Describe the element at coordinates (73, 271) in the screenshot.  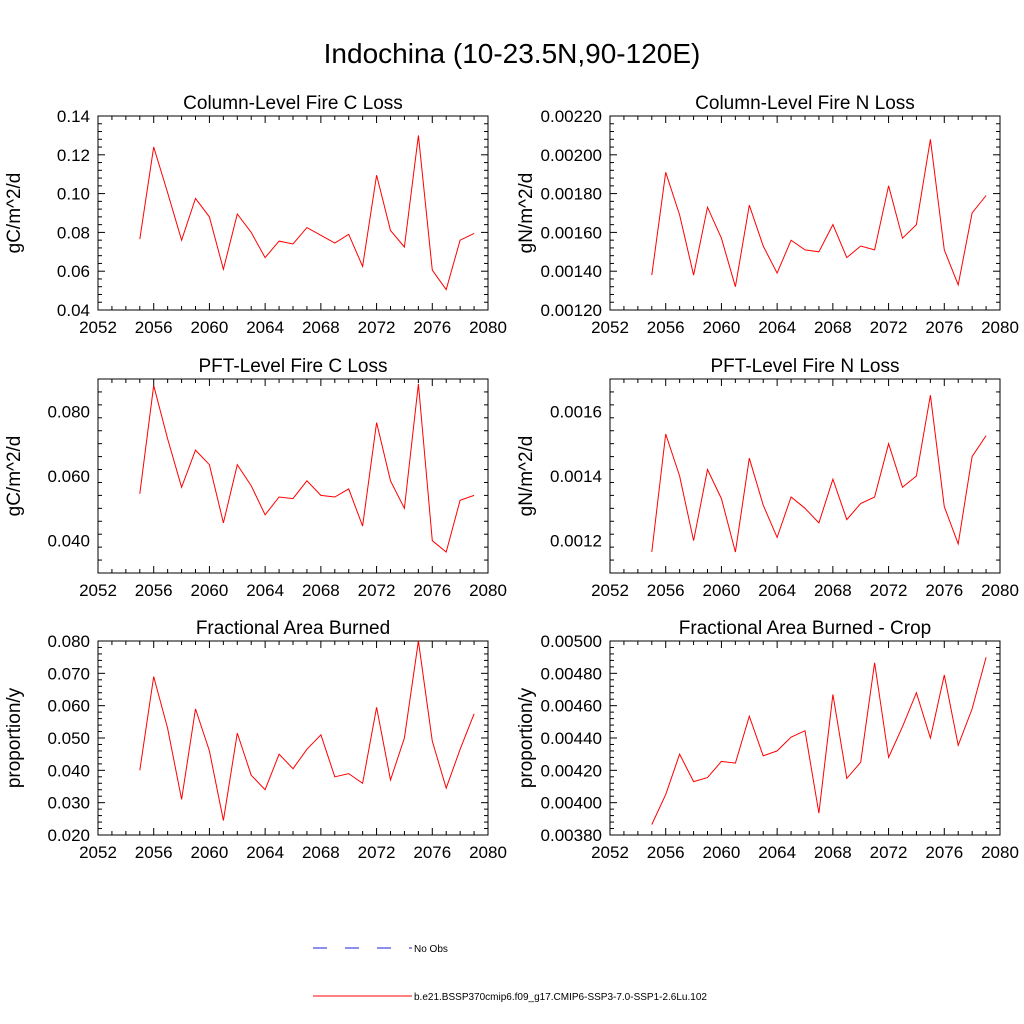
I see `y-tick-label: 0.06` at that location.